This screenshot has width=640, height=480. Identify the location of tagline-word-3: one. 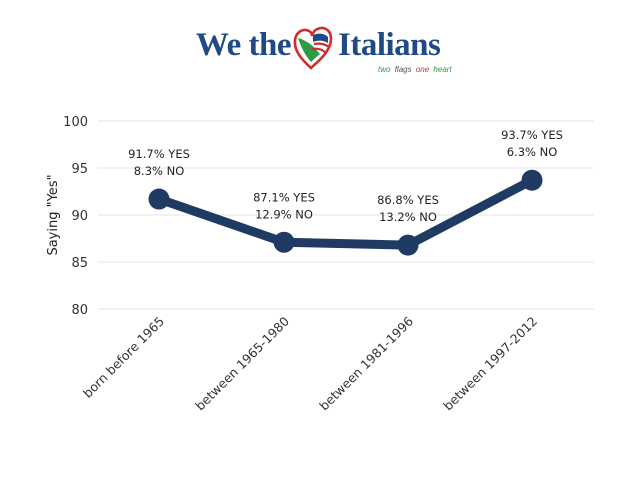
(423, 69).